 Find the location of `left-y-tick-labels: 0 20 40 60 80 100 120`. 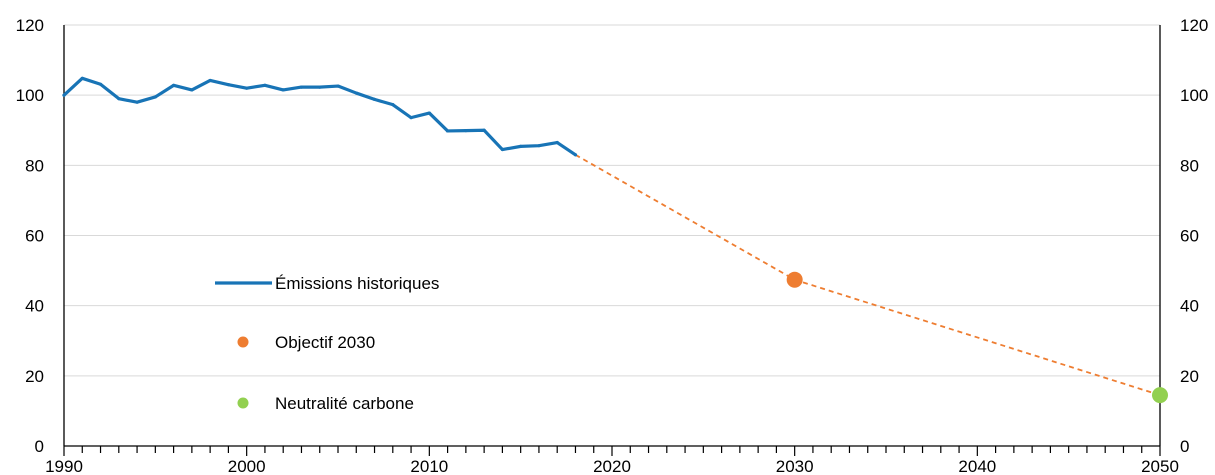

left-y-tick-labels: 0 20 40 60 80 100 120 is located at coordinates (30, 236).